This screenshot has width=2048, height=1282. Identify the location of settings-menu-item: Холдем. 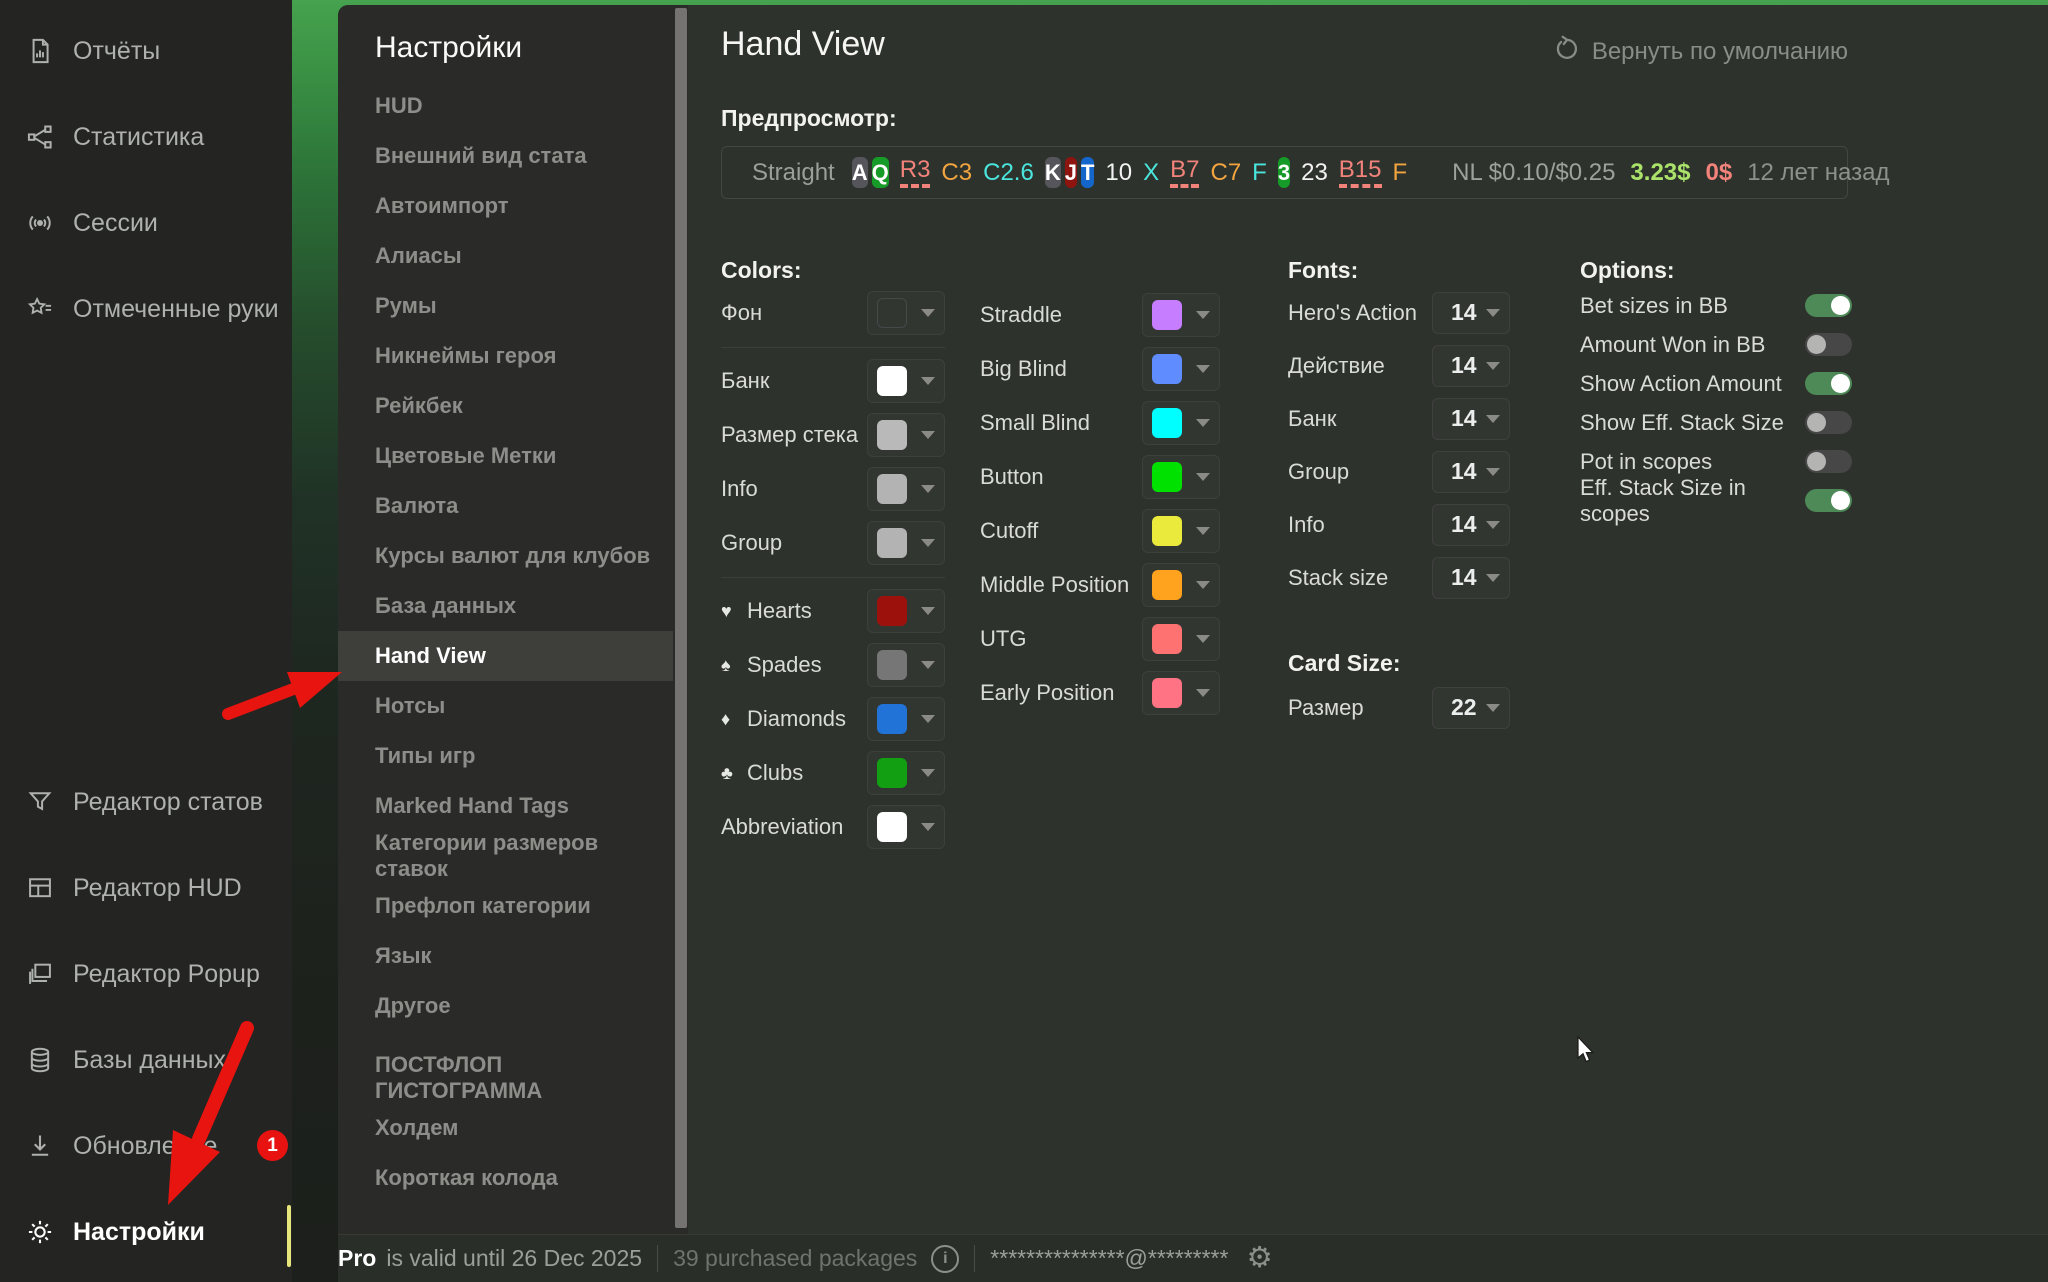
(417, 1127).